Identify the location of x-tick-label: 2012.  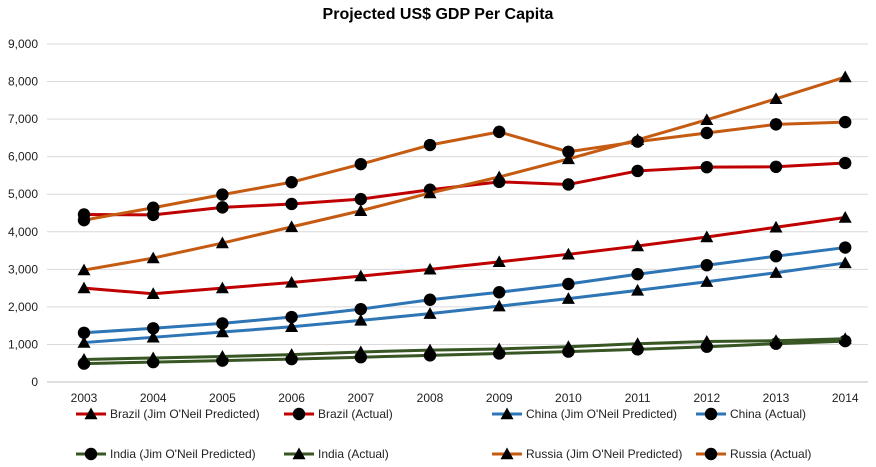
(706, 398).